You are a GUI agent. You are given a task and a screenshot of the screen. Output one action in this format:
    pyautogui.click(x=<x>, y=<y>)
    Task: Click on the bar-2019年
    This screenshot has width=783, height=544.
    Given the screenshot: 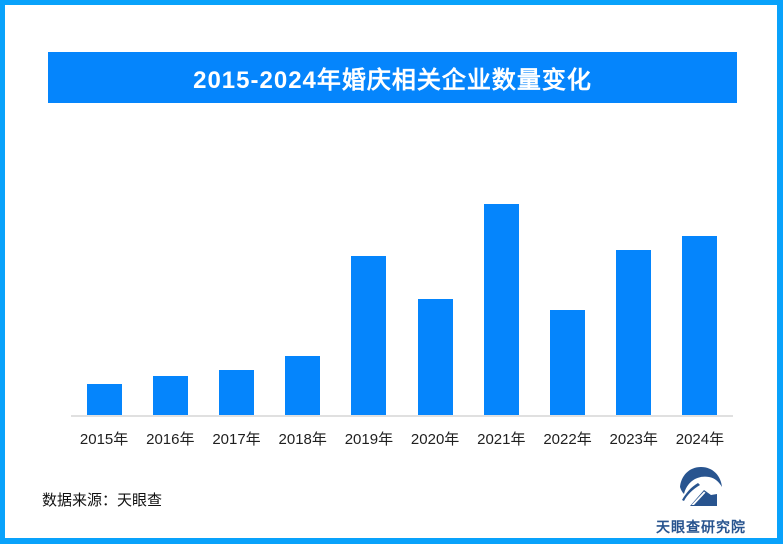 What is the action you would take?
    pyautogui.click(x=369, y=335)
    